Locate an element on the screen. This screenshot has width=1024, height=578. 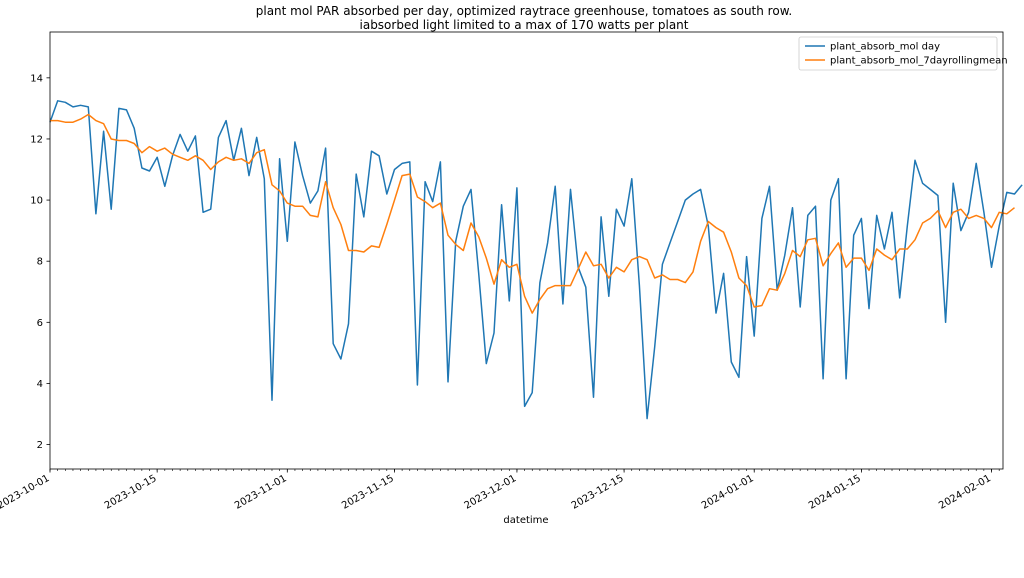
legend-label-1: plant_absorb_mol day is located at coordinates (885, 47).